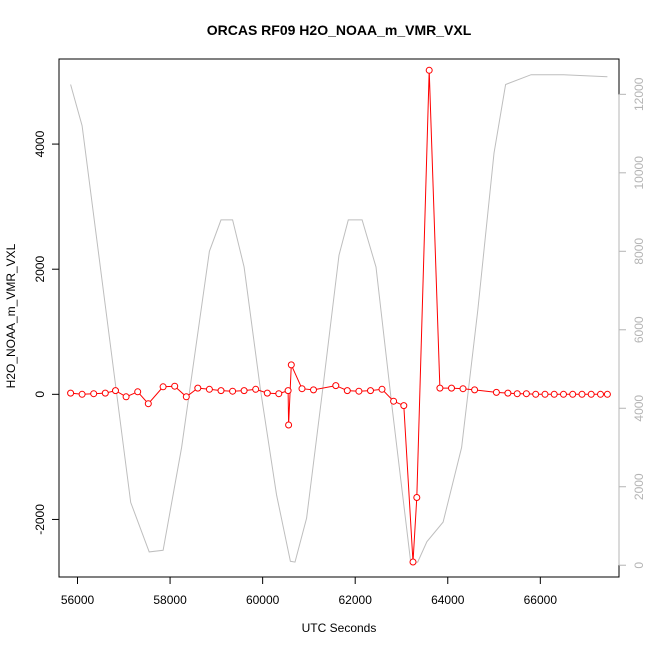 Image resolution: width=650 pixels, height=650 pixels. Describe the element at coordinates (170, 600) in the screenshot. I see `x-tick-label: 58000` at that location.